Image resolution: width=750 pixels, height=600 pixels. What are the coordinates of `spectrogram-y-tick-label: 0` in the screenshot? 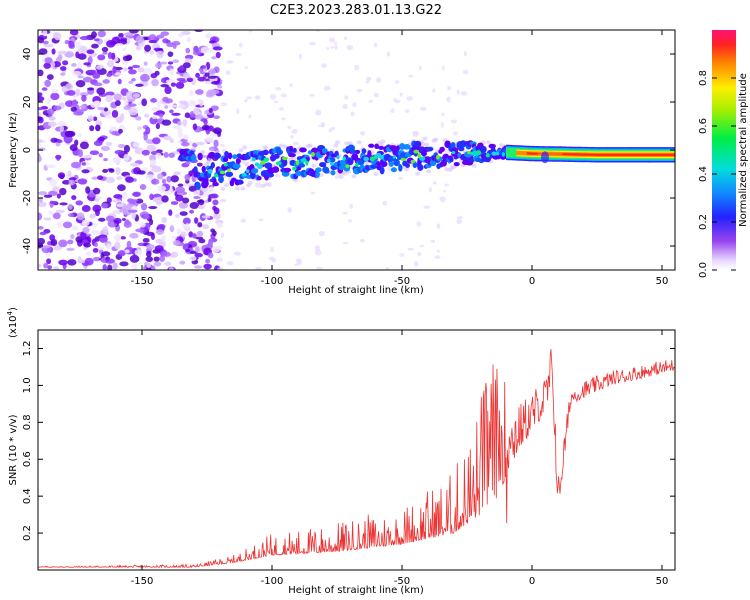 It's located at (27, 150).